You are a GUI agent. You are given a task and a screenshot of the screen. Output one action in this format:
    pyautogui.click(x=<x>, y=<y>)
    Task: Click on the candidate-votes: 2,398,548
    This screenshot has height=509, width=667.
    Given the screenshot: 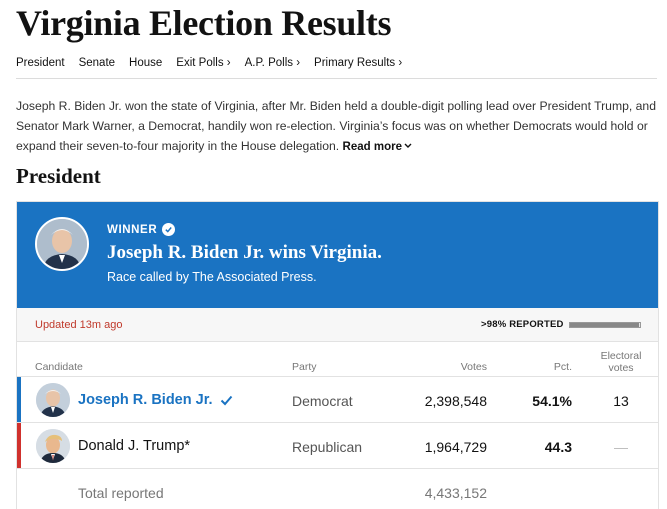 What is the action you would take?
    pyautogui.click(x=455, y=401)
    